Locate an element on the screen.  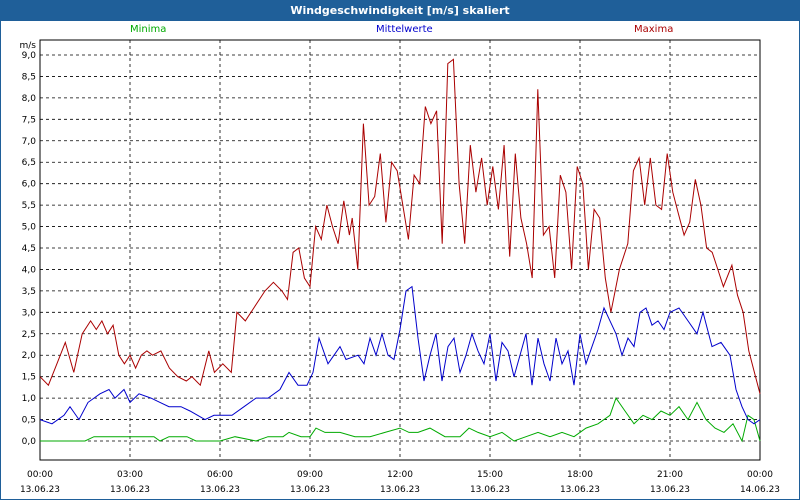
legend-minima: Minima is located at coordinates (148, 29).